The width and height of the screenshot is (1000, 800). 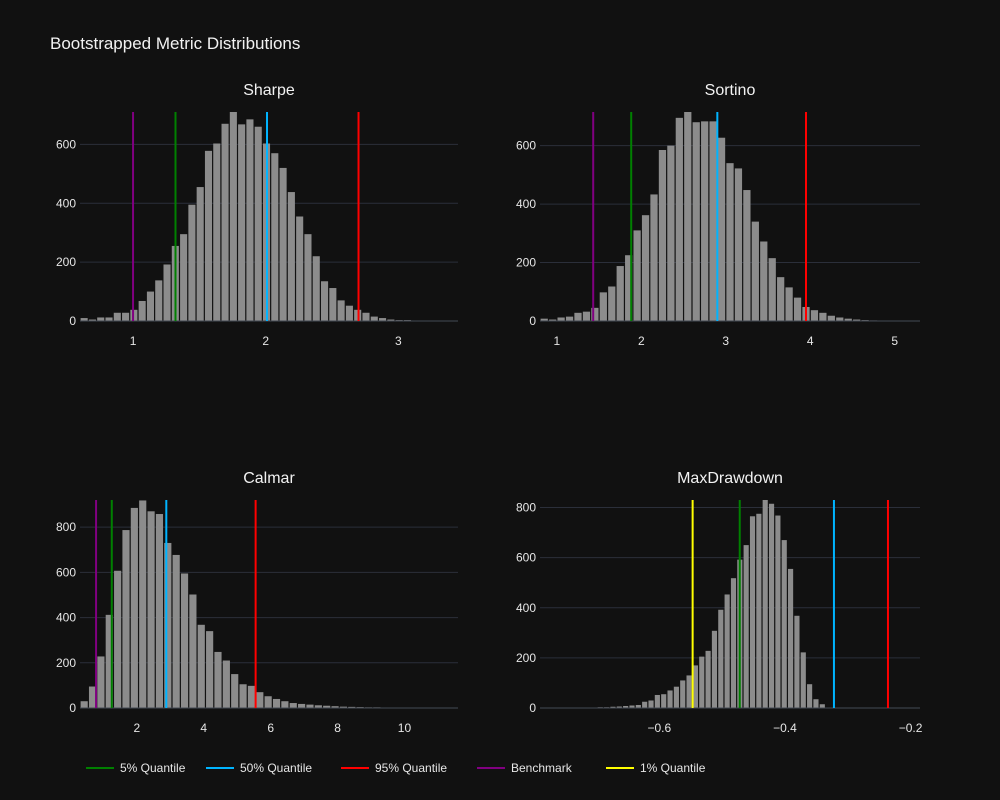 I want to click on x-tick-label: 3, so click(x=398, y=341).